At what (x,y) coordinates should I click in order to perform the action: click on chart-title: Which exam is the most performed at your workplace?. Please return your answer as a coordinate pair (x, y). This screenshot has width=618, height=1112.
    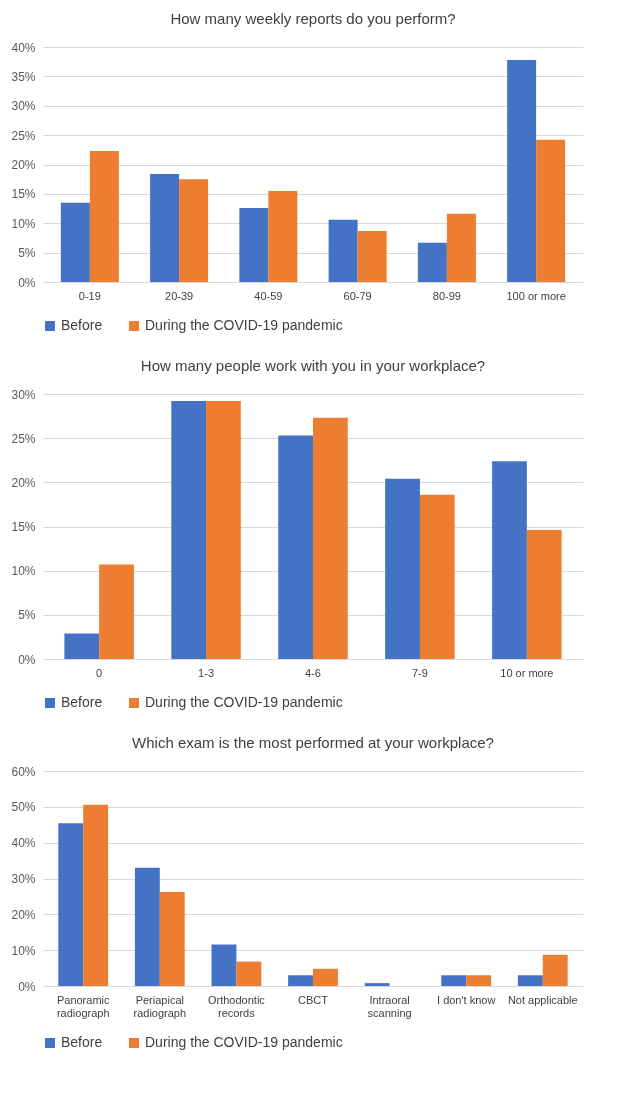
    Looking at the image, I should click on (313, 742).